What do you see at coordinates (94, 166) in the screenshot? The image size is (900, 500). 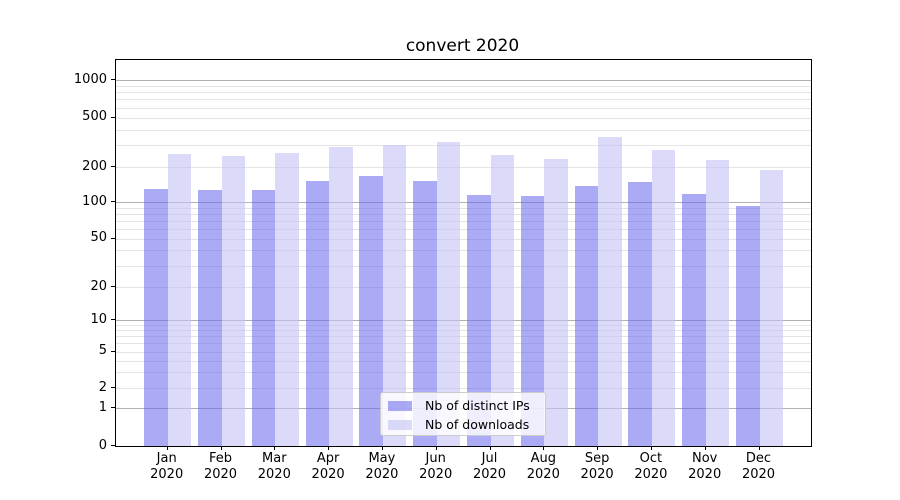 I see `y-axis-tick-label: 200` at bounding box center [94, 166].